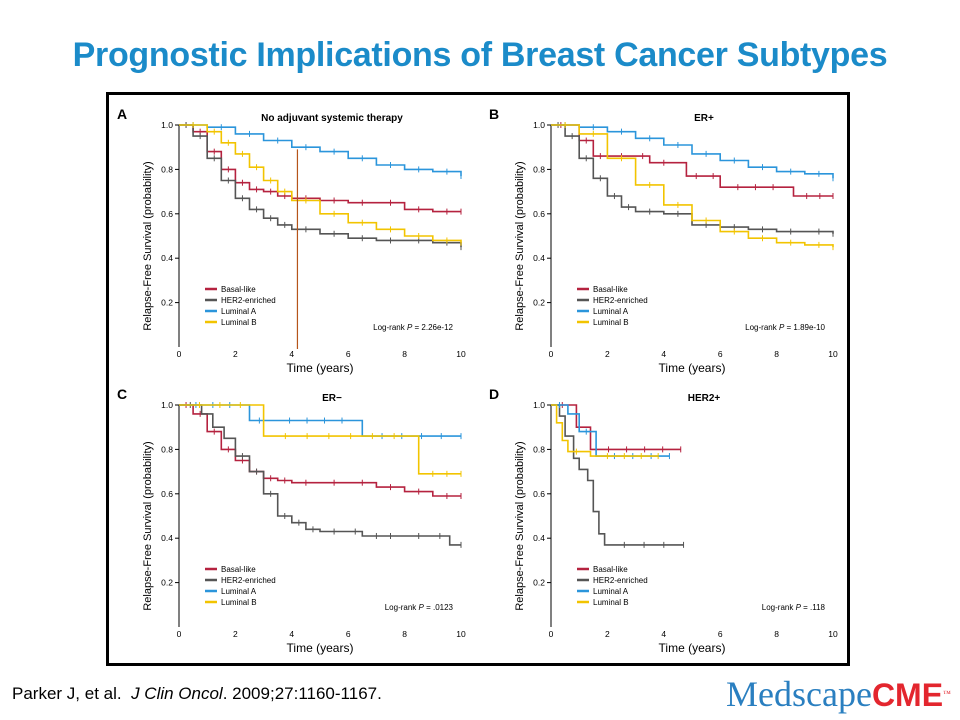 This screenshot has height=720, width=960. I want to click on citation-authors: Parker J, et al., so click(67, 693).